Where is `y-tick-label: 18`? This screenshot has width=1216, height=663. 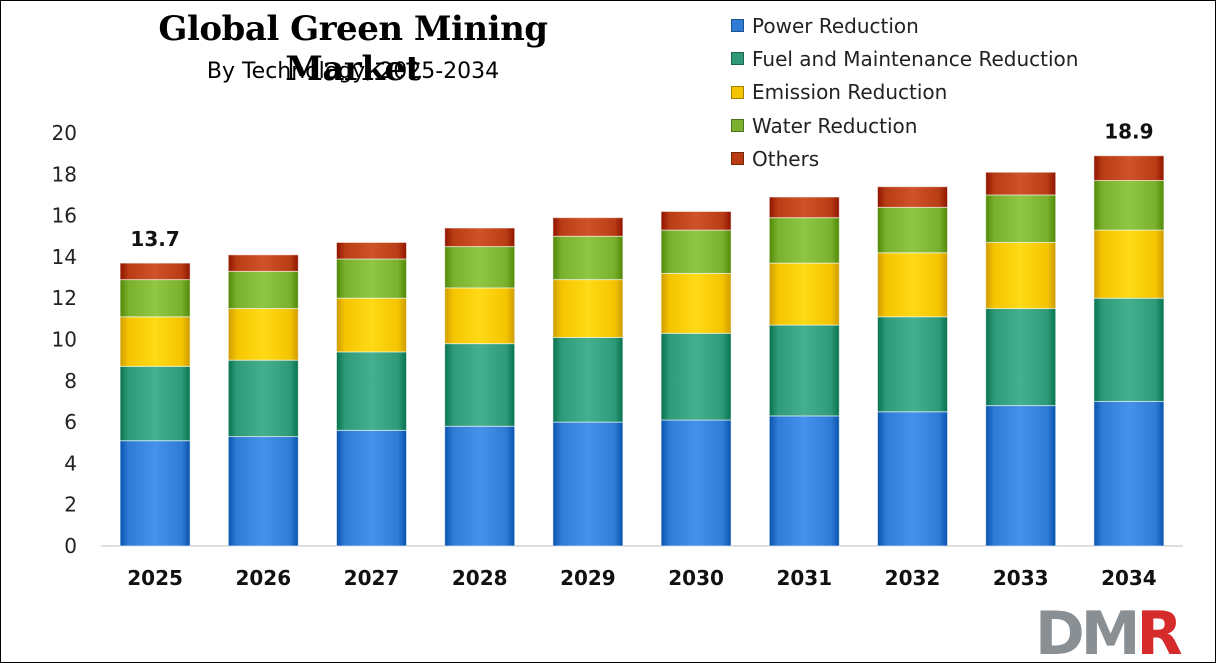
y-tick-label: 18 is located at coordinates (64, 174).